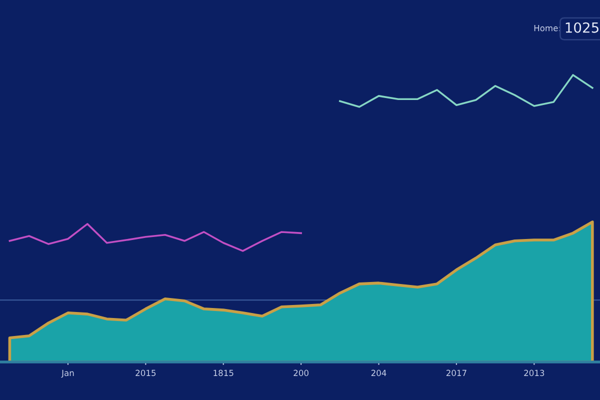  Describe the element at coordinates (146, 373) in the screenshot. I see `x-tick-label: 2015` at that location.